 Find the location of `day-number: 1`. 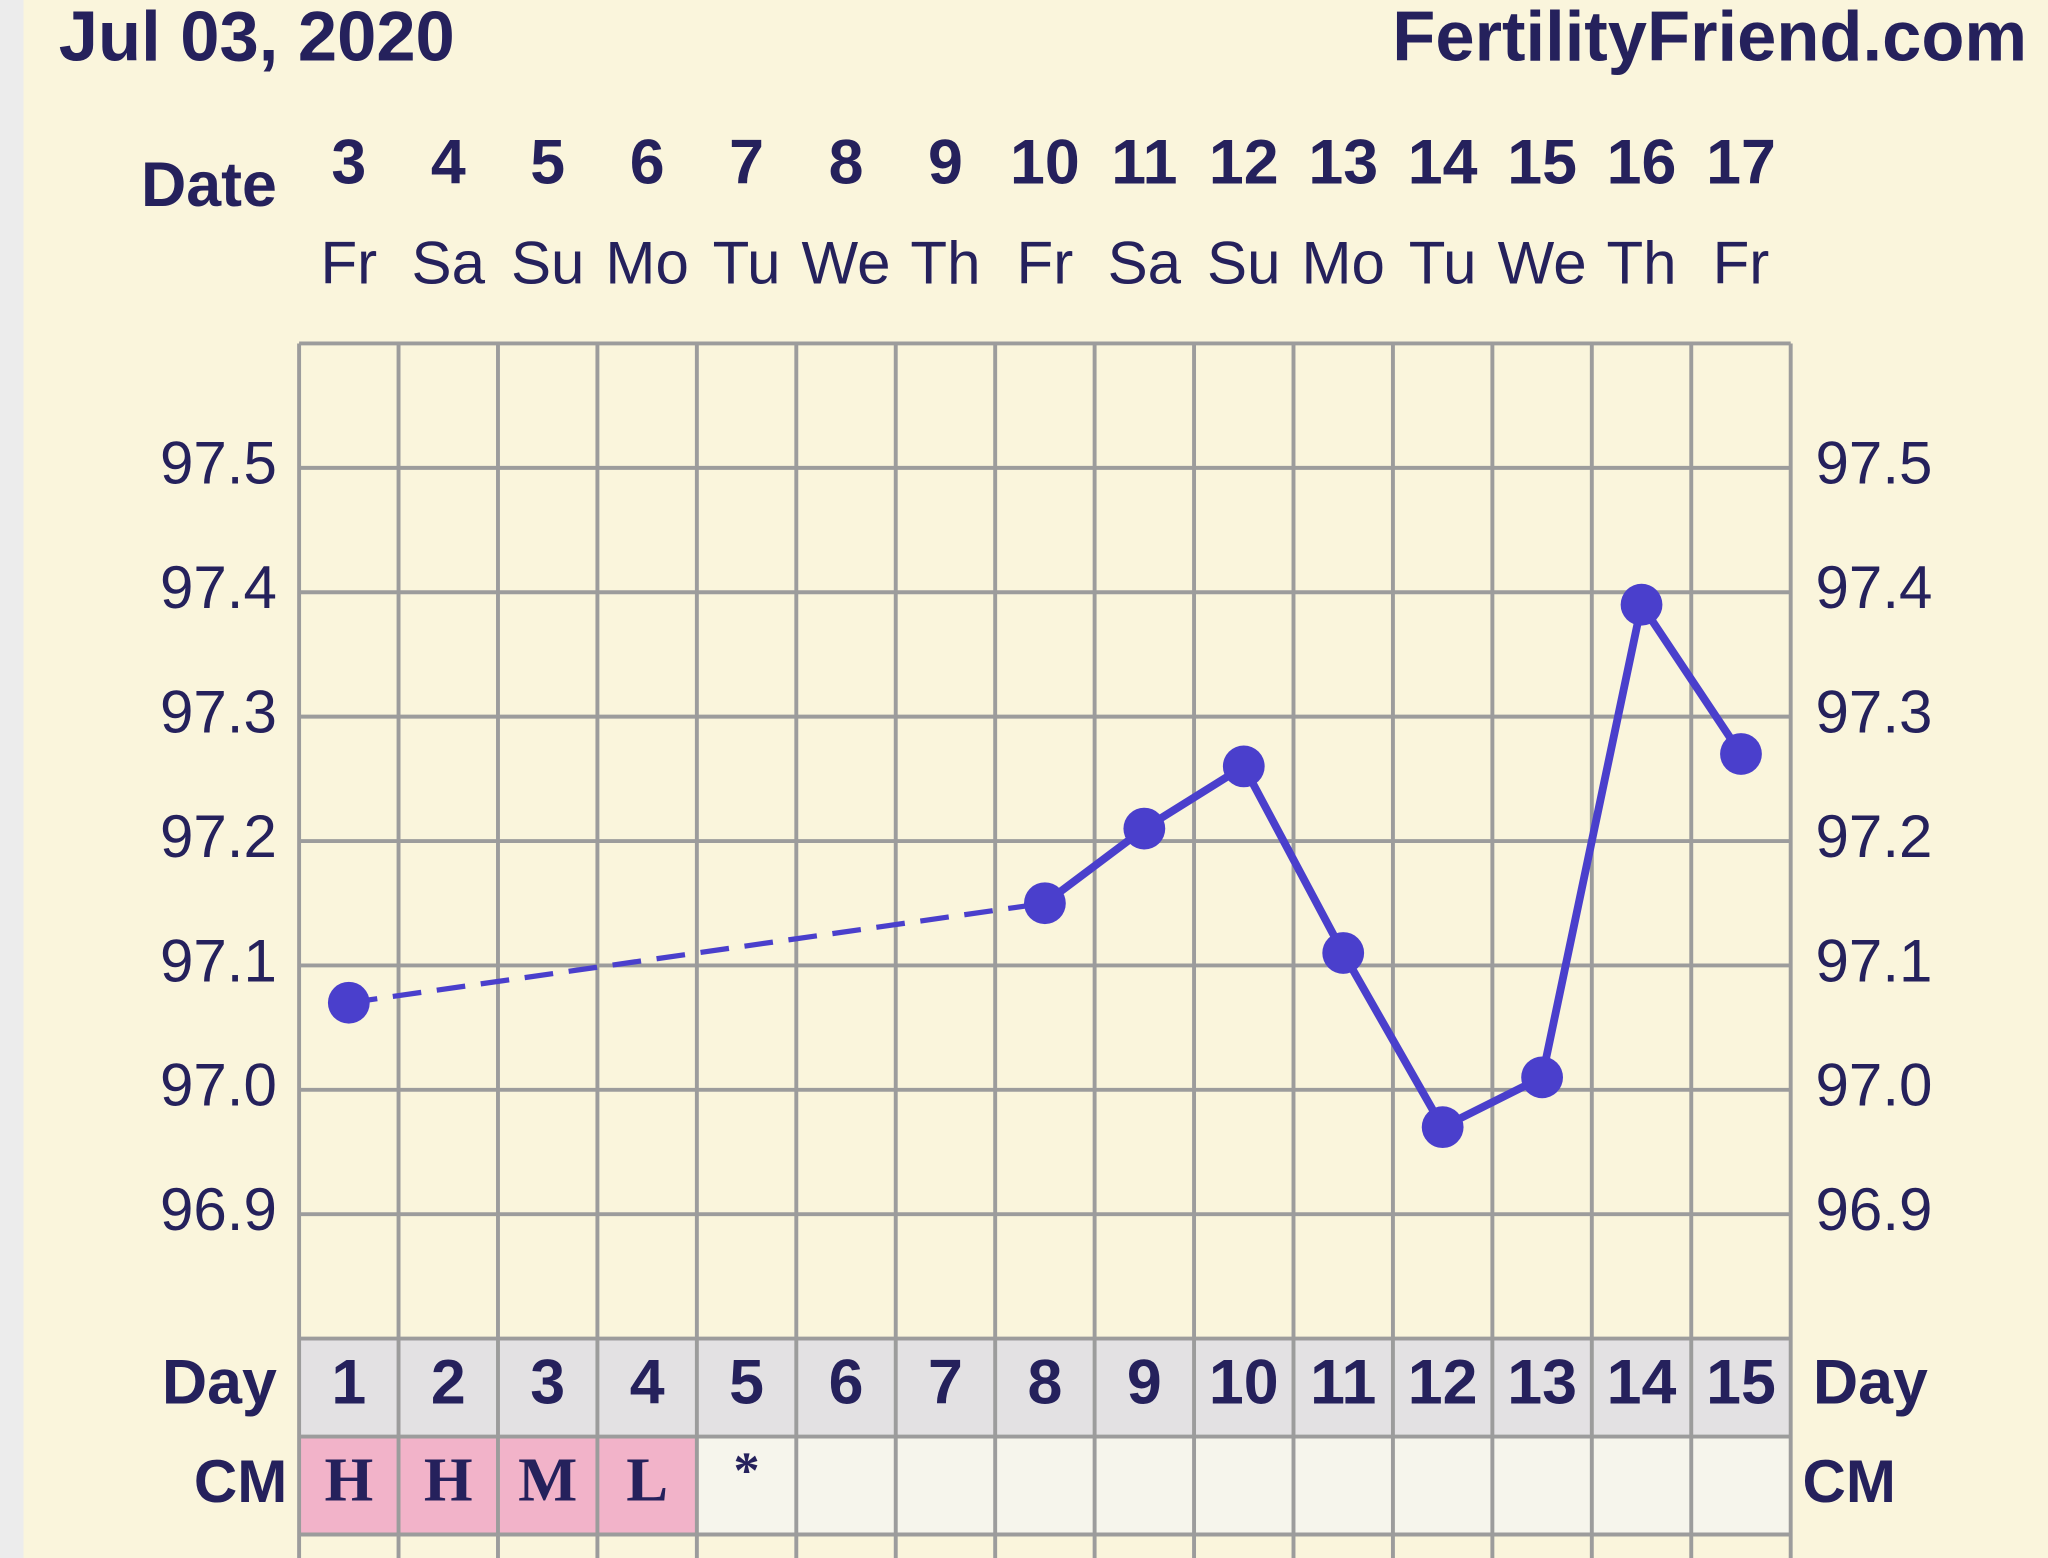

day-number: 1 is located at coordinates (348, 1382).